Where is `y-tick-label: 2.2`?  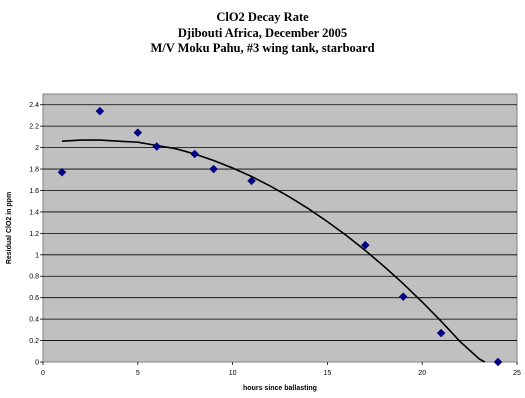 y-tick-label: 2.2 is located at coordinates (34, 127).